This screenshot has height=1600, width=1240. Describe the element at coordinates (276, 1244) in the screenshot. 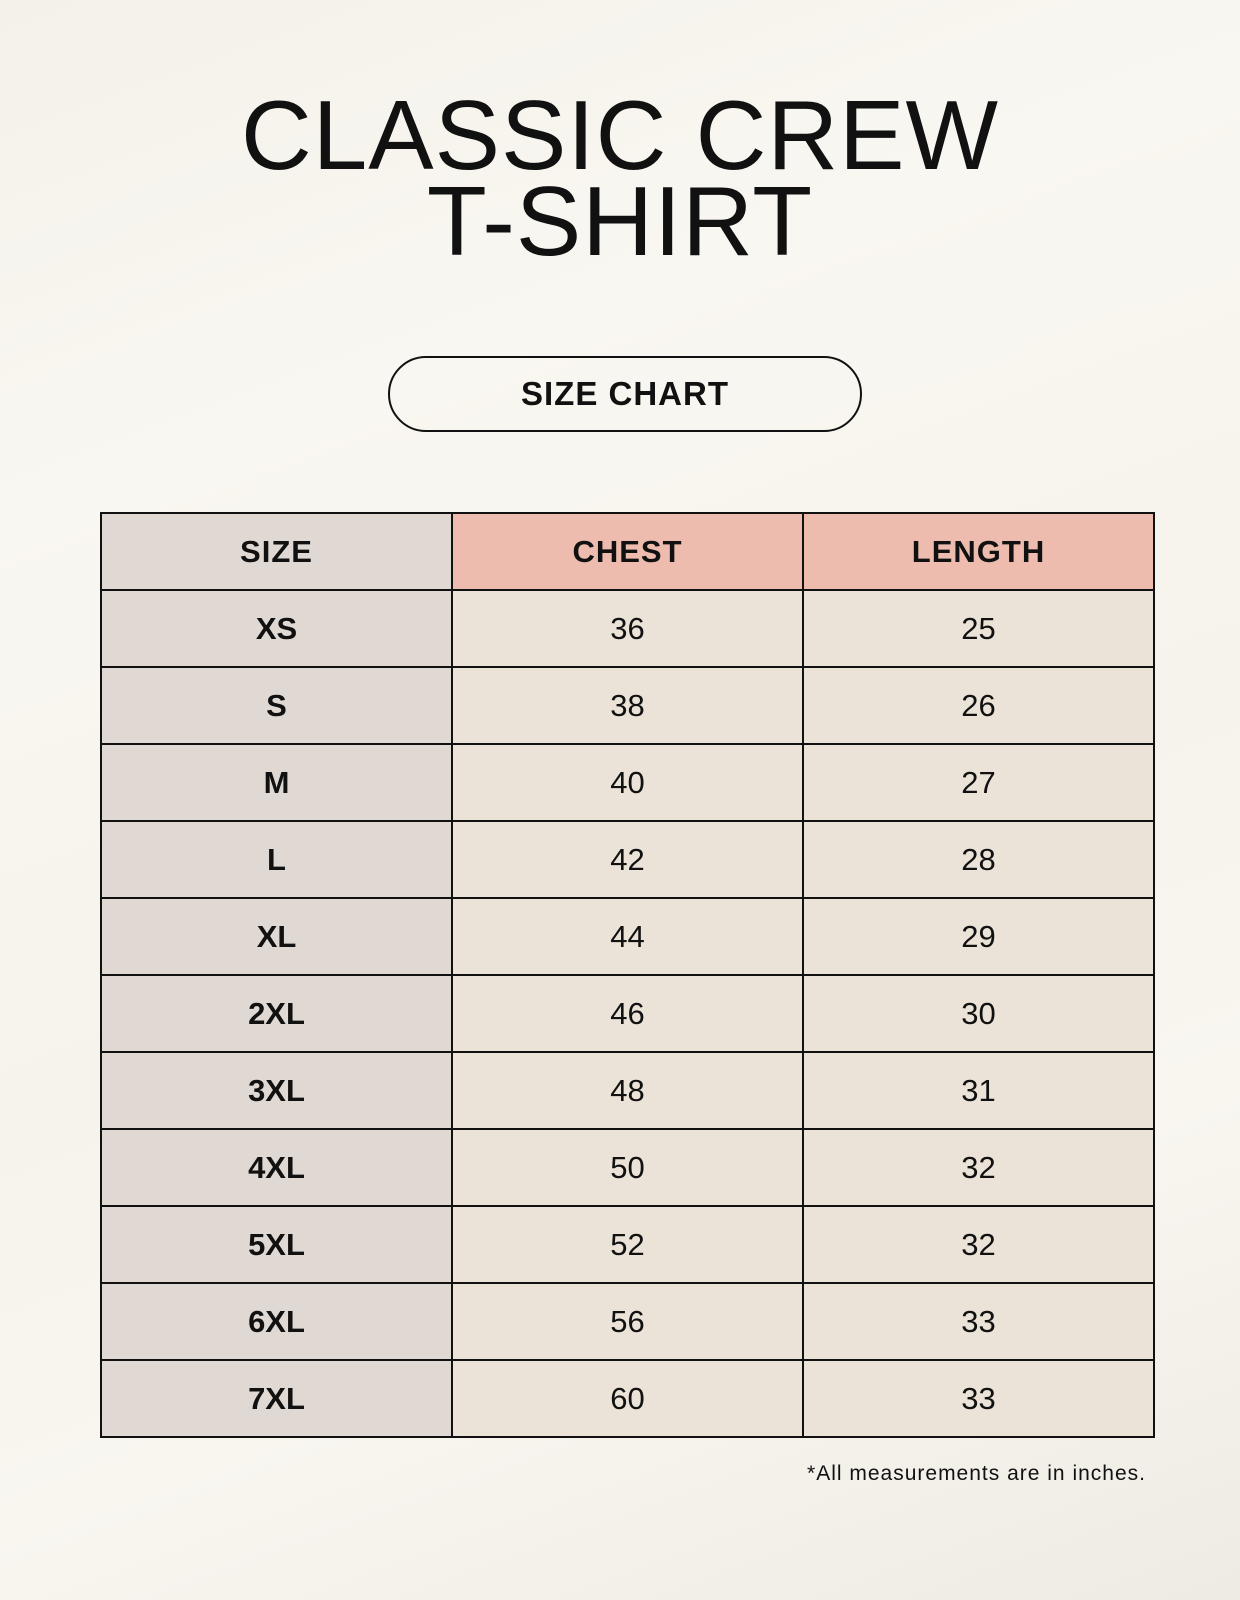

I see `cell-size: 5XL` at that location.